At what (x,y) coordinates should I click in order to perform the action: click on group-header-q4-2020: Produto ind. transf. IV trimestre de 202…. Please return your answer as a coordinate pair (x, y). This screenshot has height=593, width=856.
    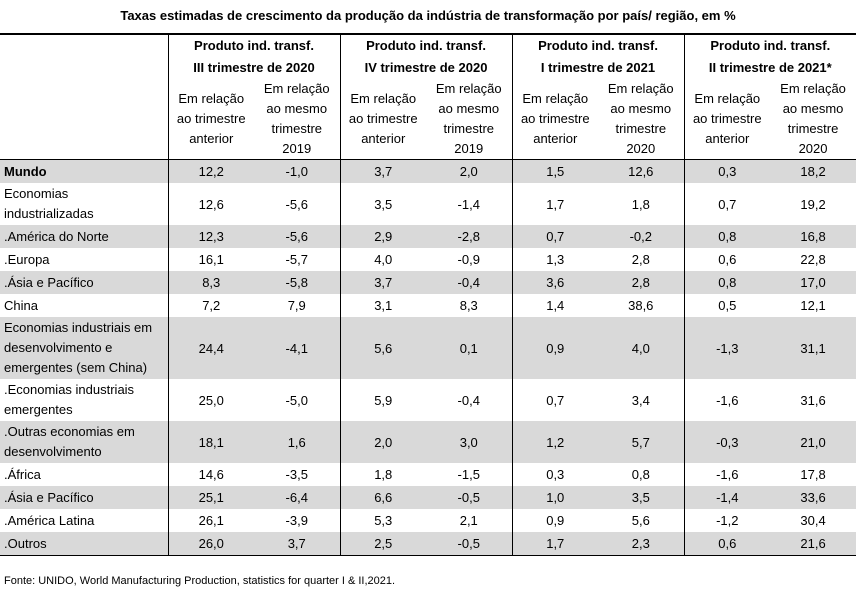
    Looking at the image, I should click on (426, 56).